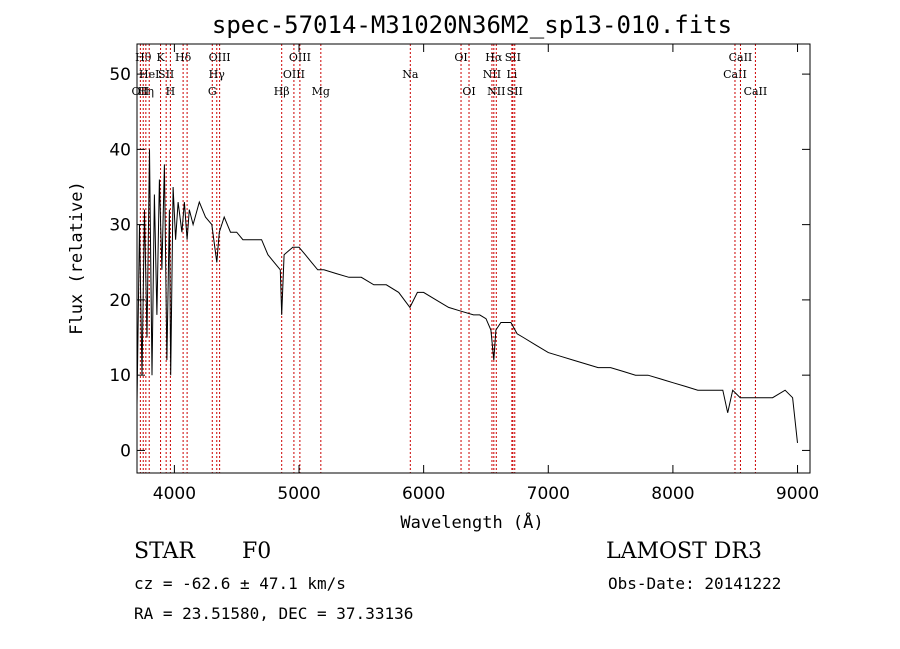 The width and height of the screenshot is (900, 649). I want to click on line-marker-label-2: Hη, so click(146, 91).